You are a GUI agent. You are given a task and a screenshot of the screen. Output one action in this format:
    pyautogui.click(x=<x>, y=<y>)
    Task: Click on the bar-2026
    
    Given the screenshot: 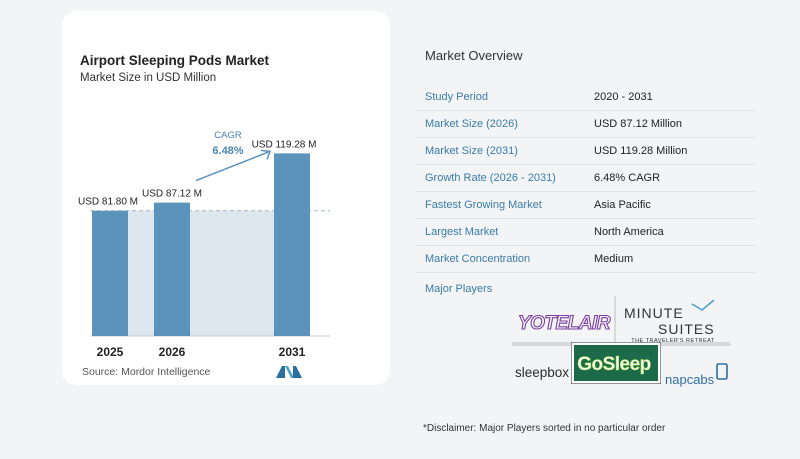 What is the action you would take?
    pyautogui.click(x=172, y=269)
    